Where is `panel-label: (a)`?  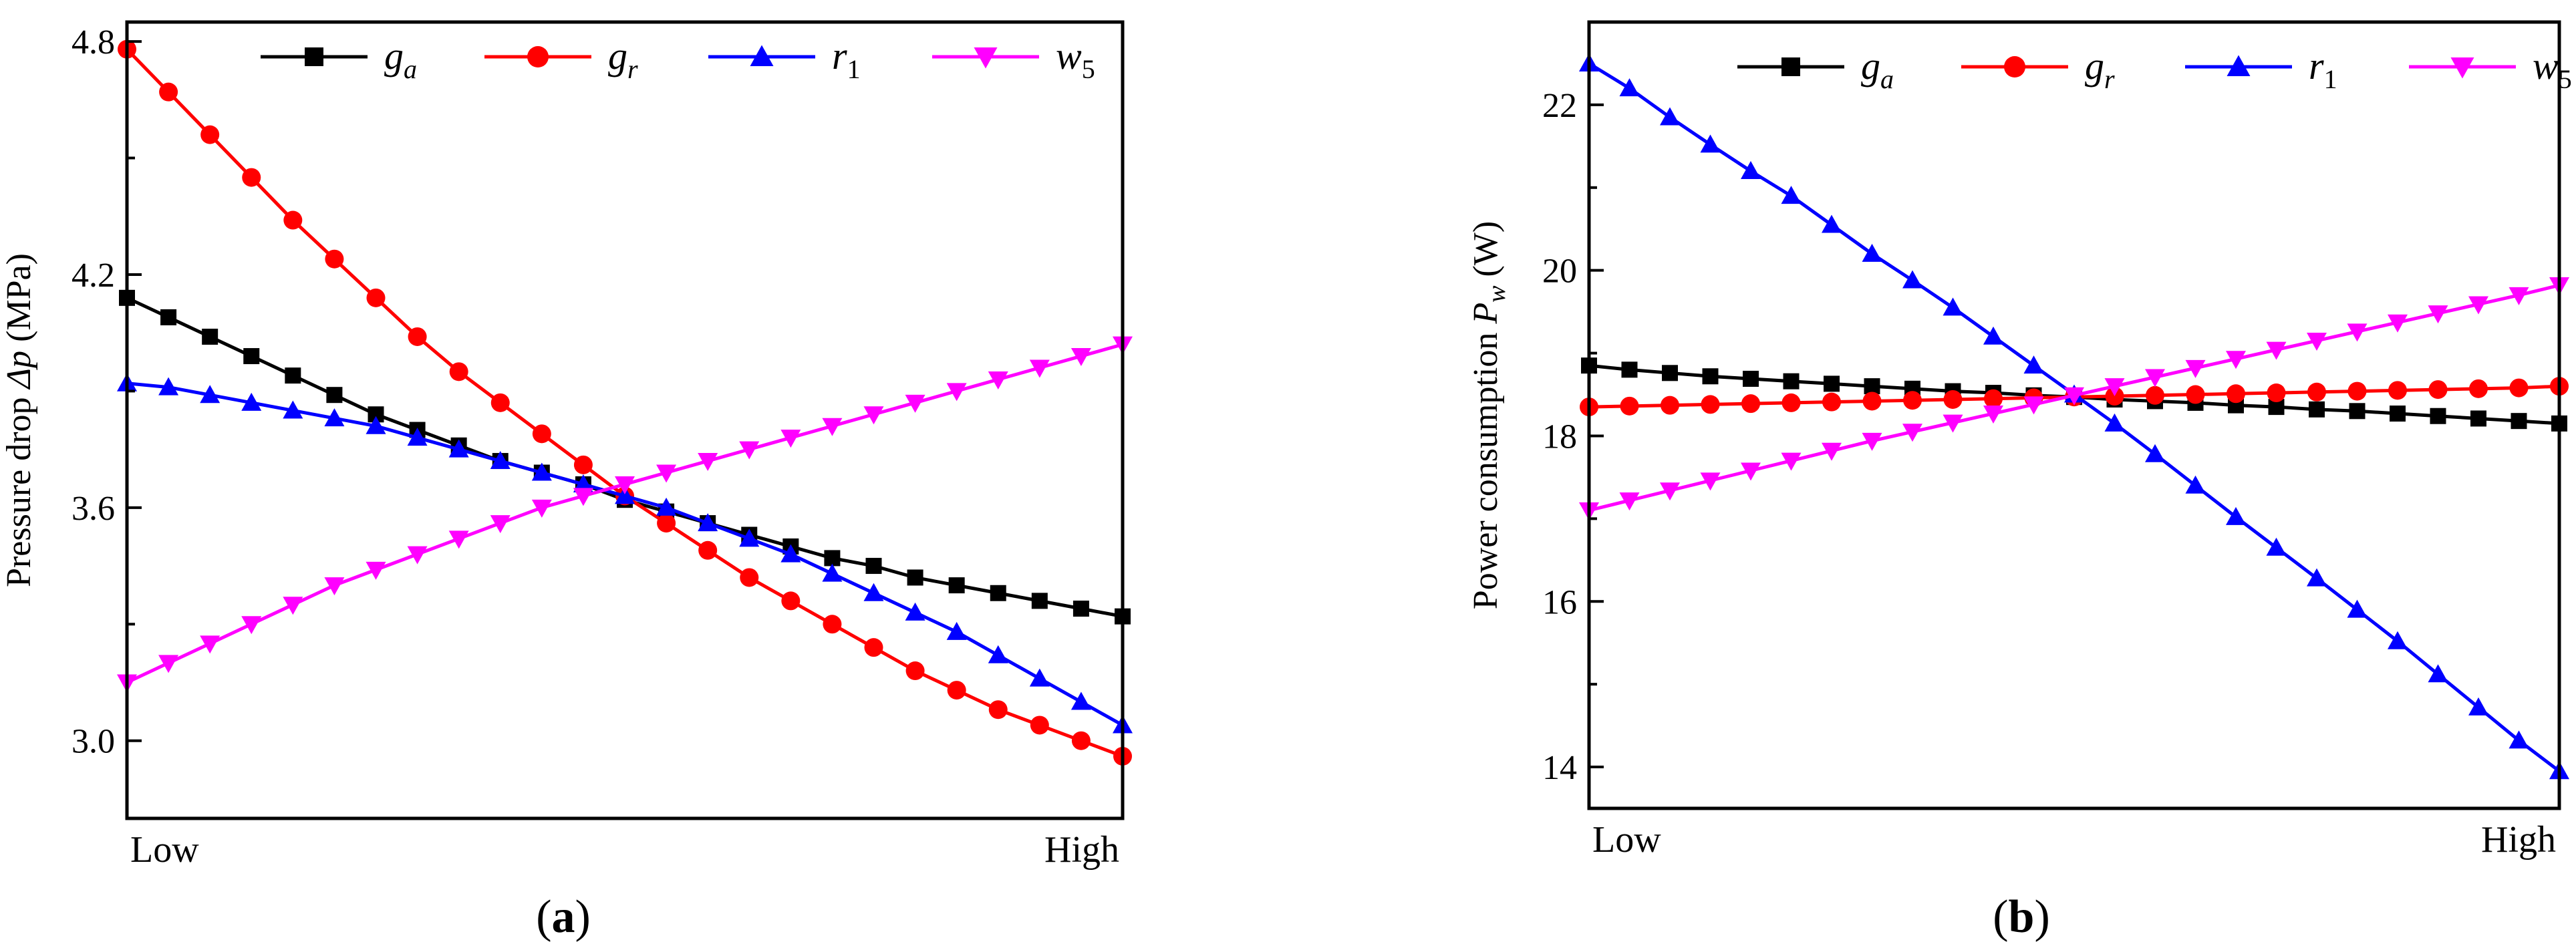
panel-label: (a) is located at coordinates (563, 917).